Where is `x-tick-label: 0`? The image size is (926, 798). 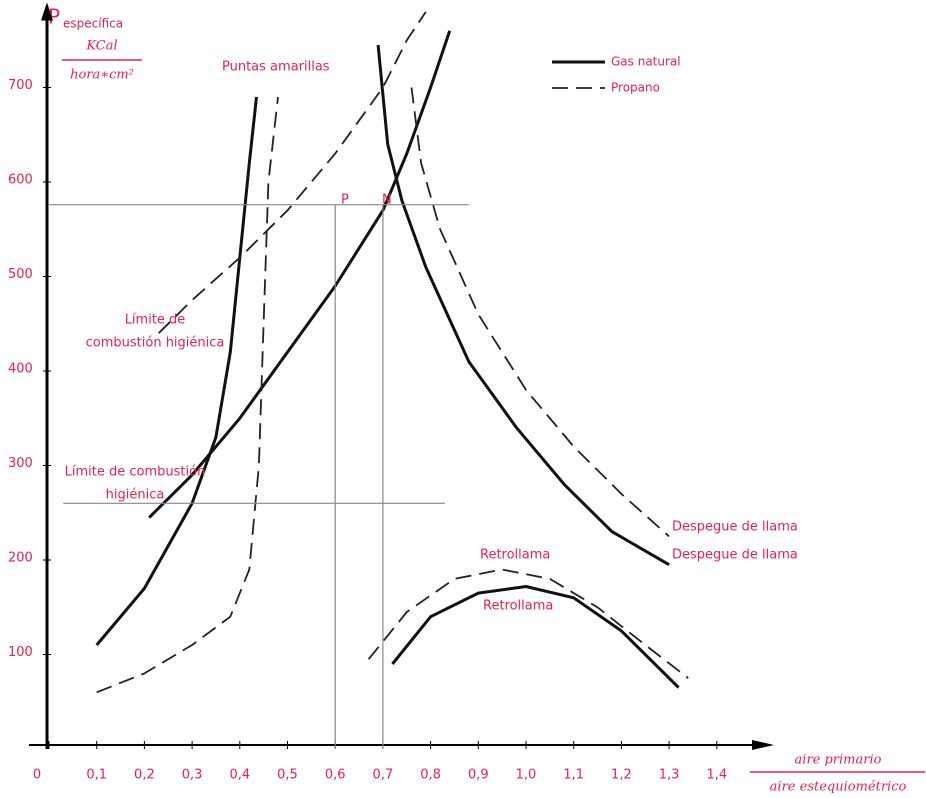
x-tick-label: 0 is located at coordinates (37, 775).